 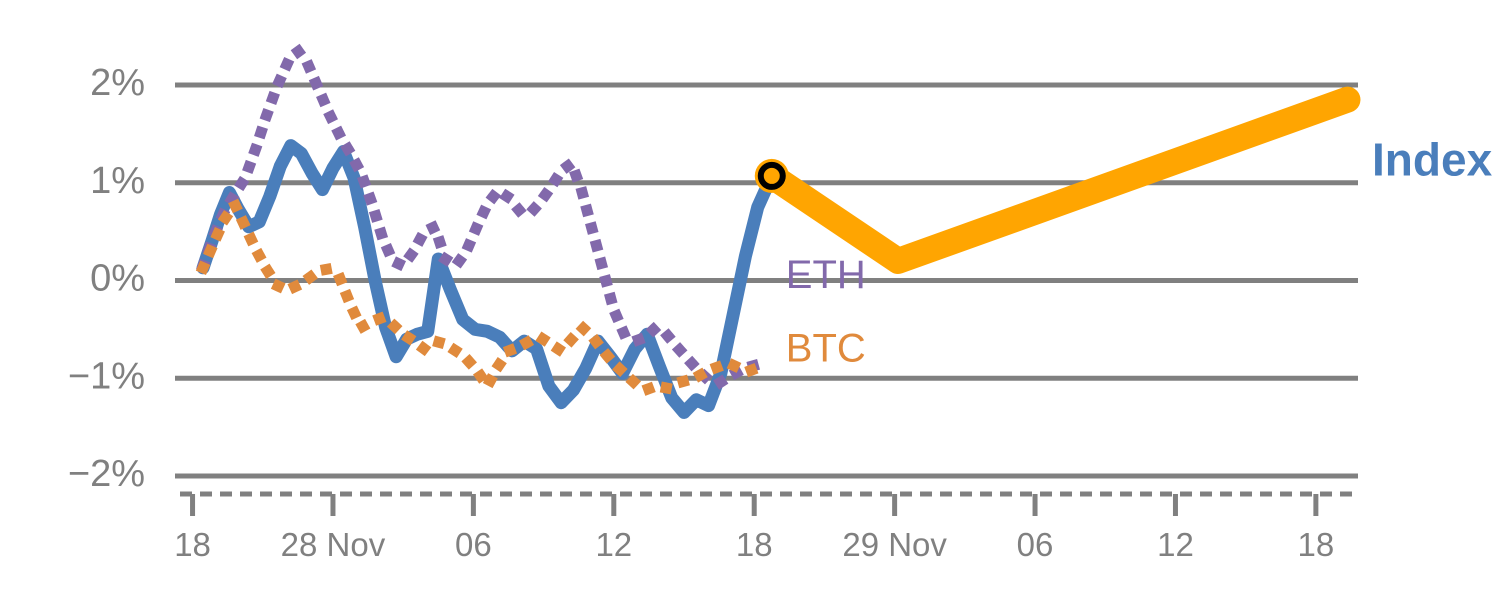 What do you see at coordinates (1035, 544) in the screenshot?
I see `x-tick-label-6: 06` at bounding box center [1035, 544].